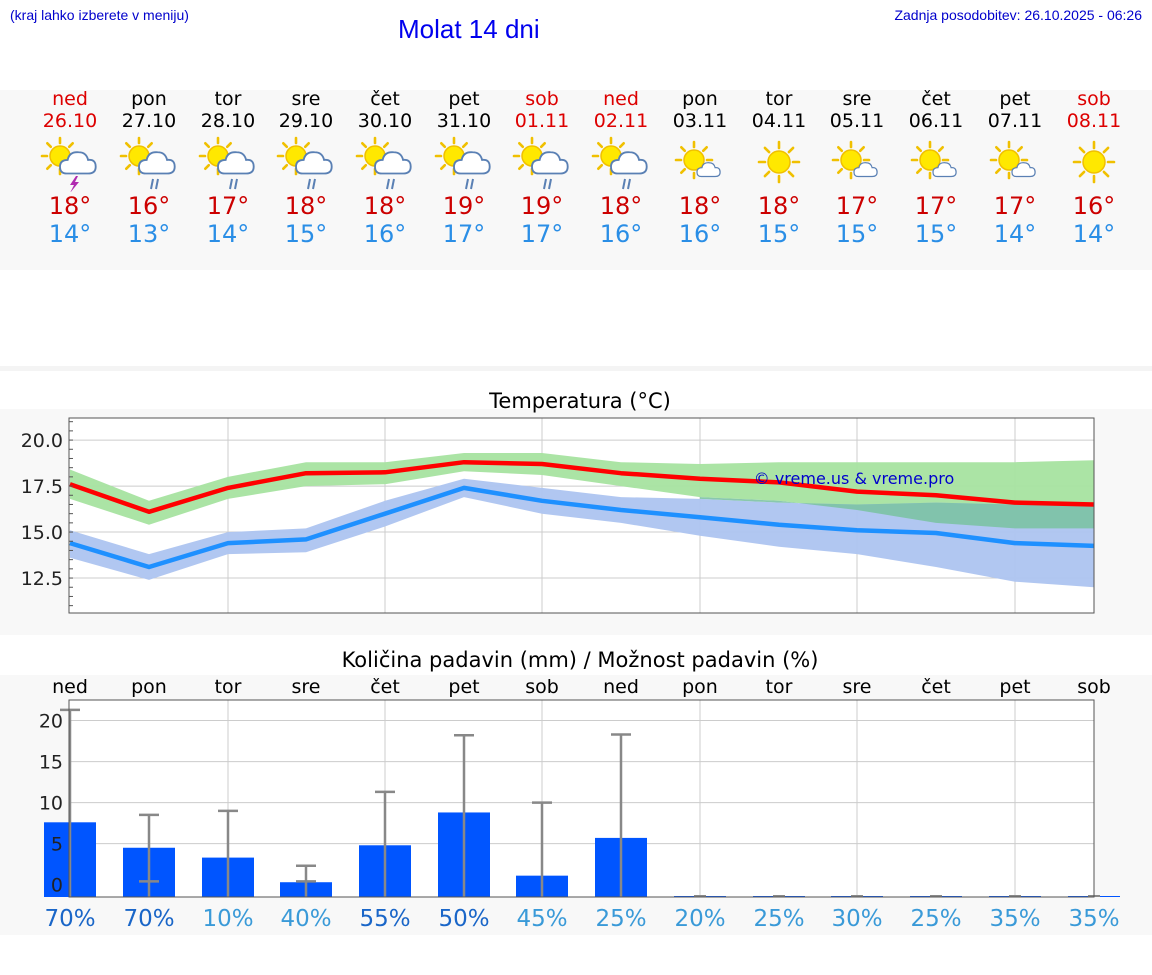 The height and width of the screenshot is (975, 1152). Describe the element at coordinates (70, 99) in the screenshot. I see `day-name: ned` at that location.